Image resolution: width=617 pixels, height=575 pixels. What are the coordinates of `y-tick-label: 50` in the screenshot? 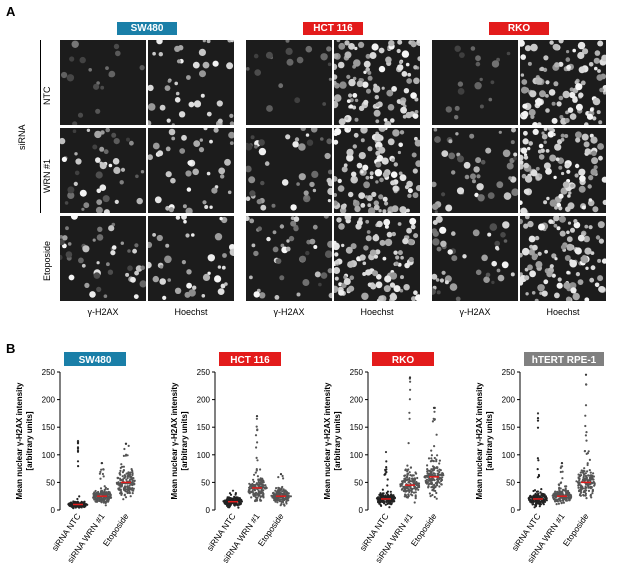 It's located at (205, 482).